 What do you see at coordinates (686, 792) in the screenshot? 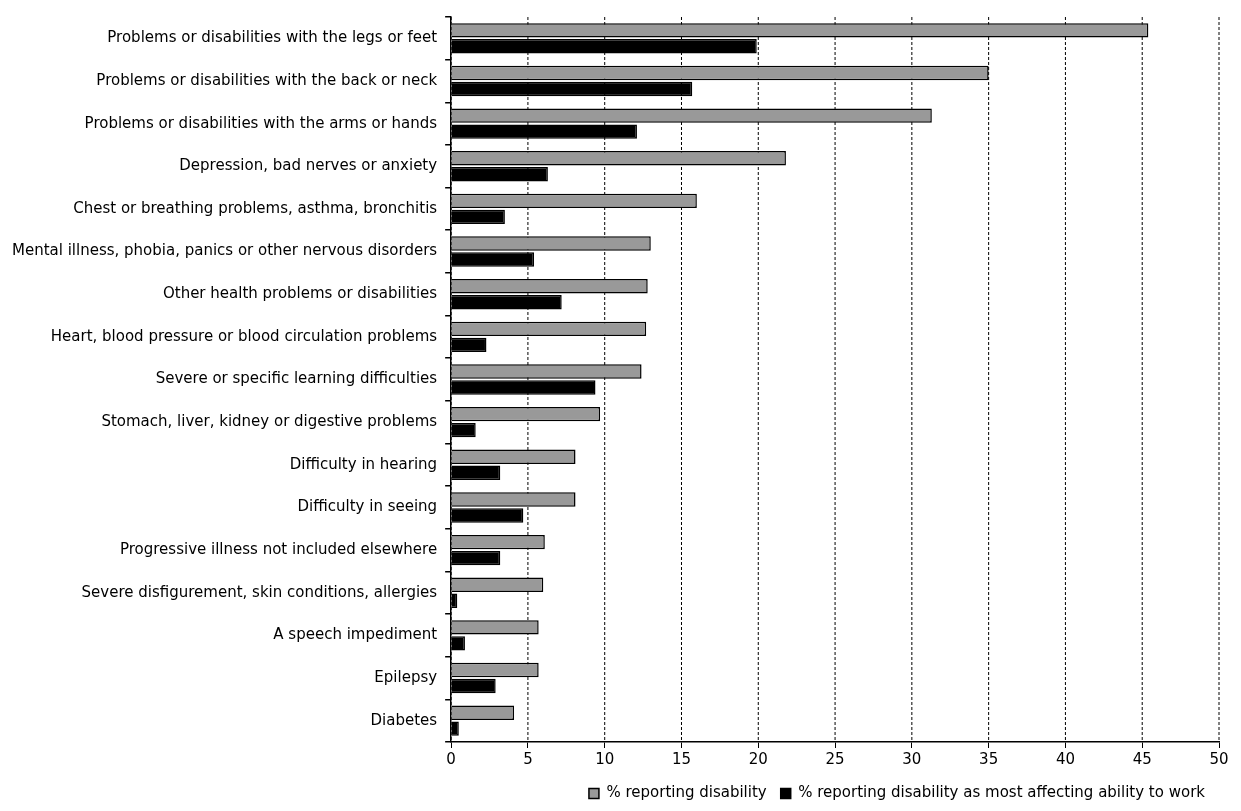
I see `legend-label: % reporting disability` at bounding box center [686, 792].